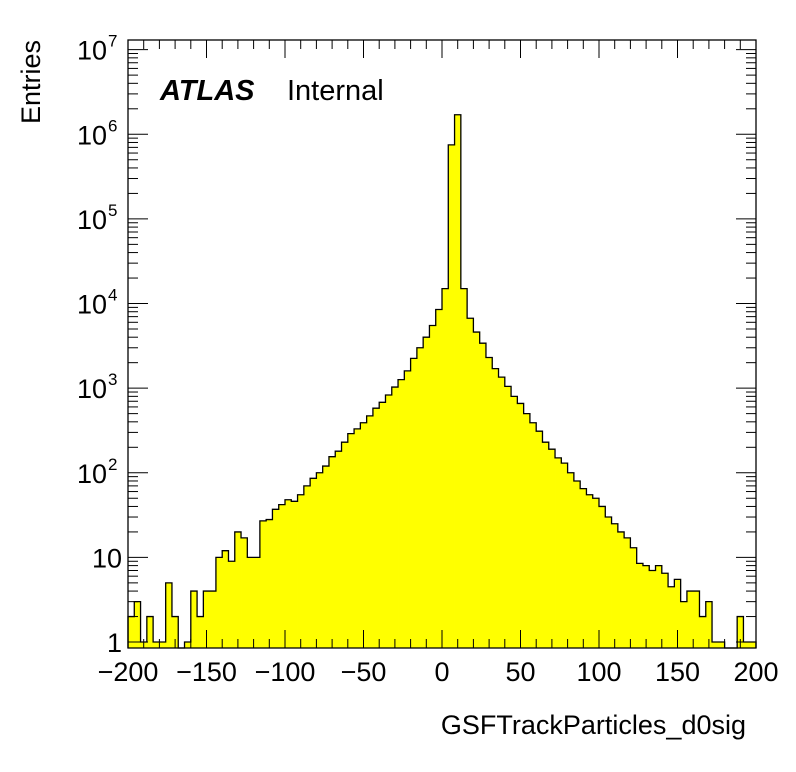  Describe the element at coordinates (112, 379) in the screenshot. I see `y-tick-exponent: 3` at that location.